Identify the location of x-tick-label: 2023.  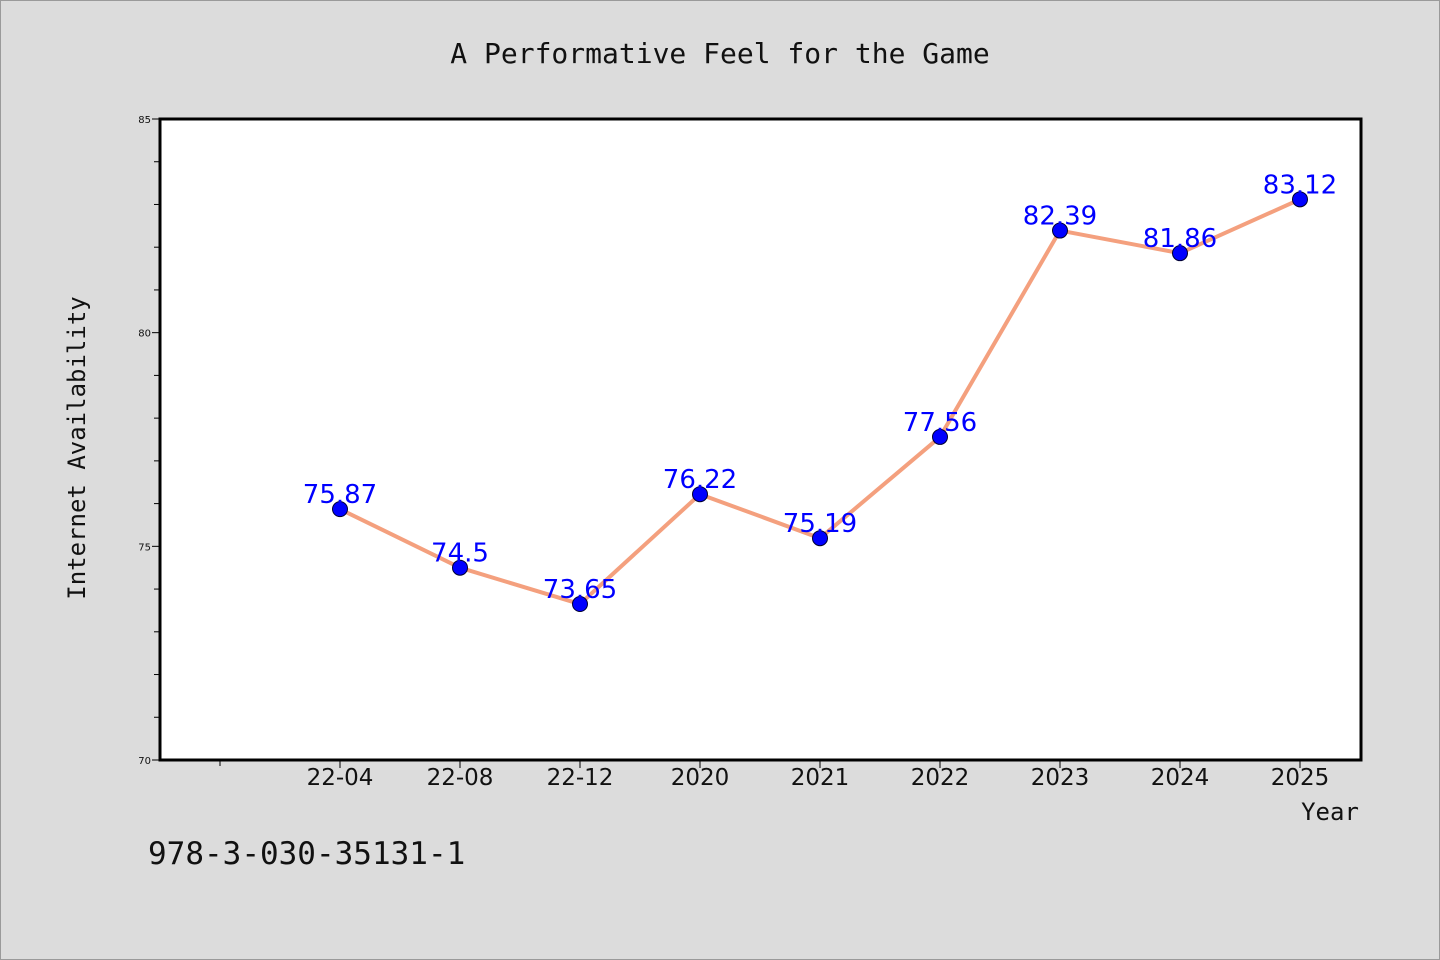
(1060, 778).